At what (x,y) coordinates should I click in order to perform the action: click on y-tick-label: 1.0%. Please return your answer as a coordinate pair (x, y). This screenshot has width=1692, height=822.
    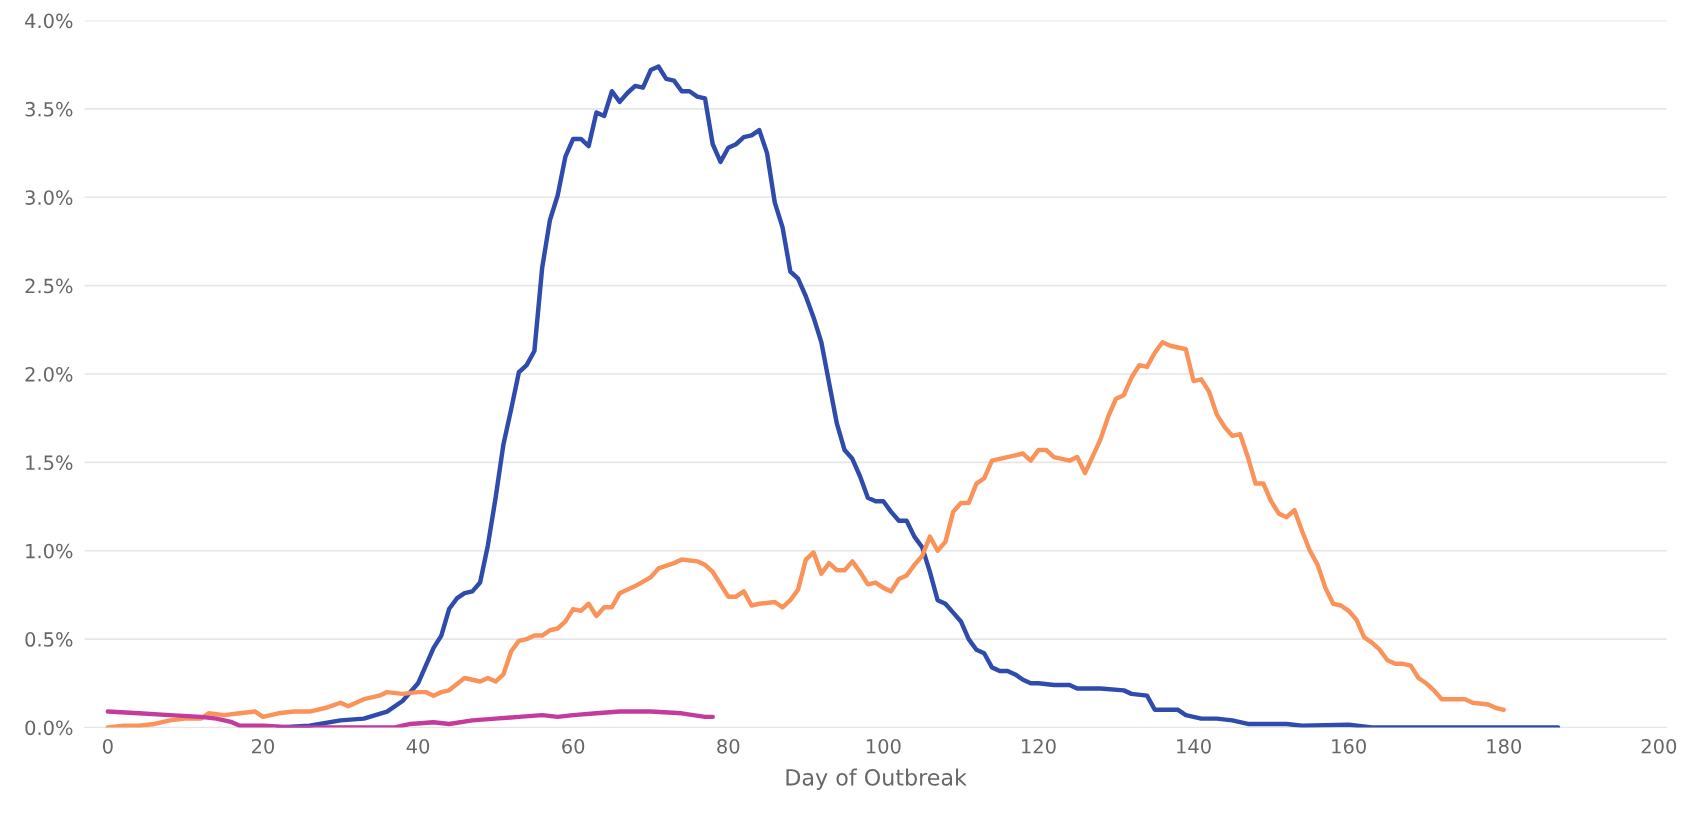
    Looking at the image, I should click on (49, 551).